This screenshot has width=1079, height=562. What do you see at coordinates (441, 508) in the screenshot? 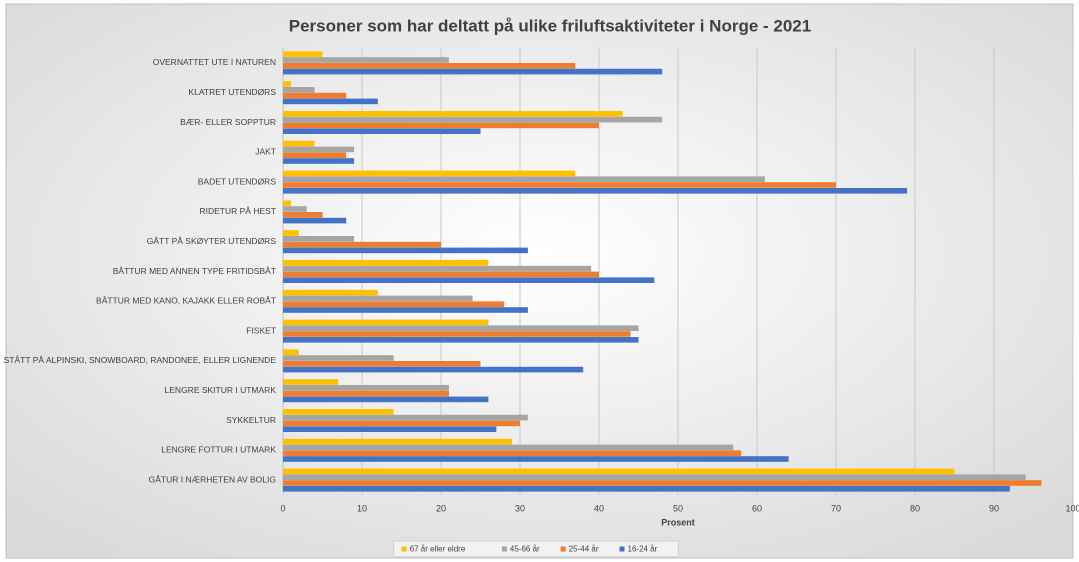
I see `x-tick-label: 20` at bounding box center [441, 508].